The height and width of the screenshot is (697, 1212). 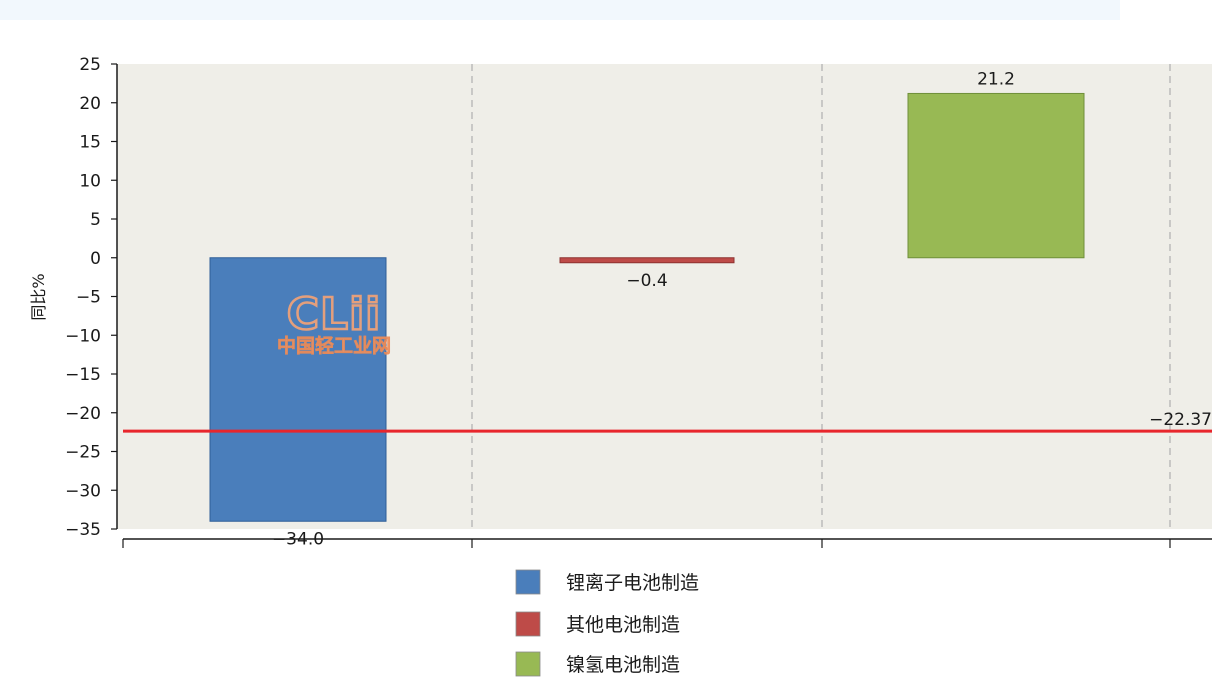 What do you see at coordinates (88, 298) in the screenshot?
I see `y-tick-label: −5` at bounding box center [88, 298].